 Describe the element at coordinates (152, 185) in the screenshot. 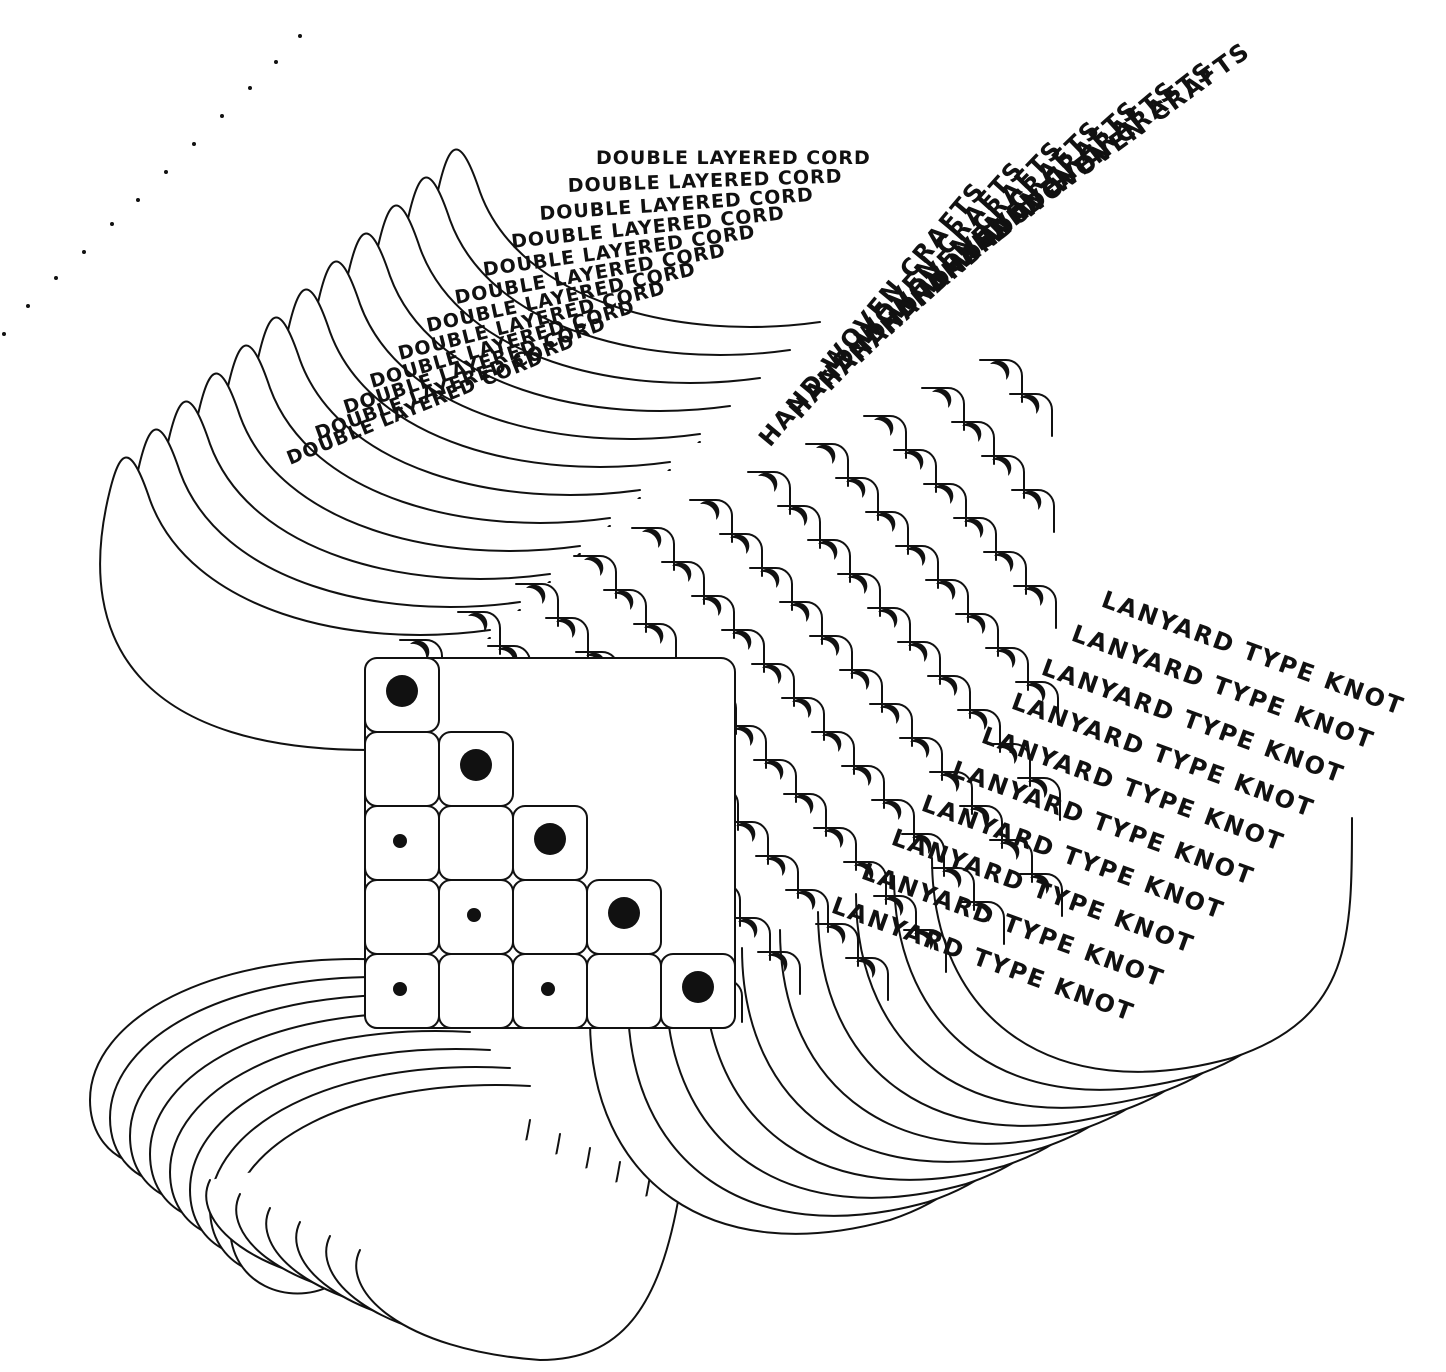

I see `dotted-trail` at that location.